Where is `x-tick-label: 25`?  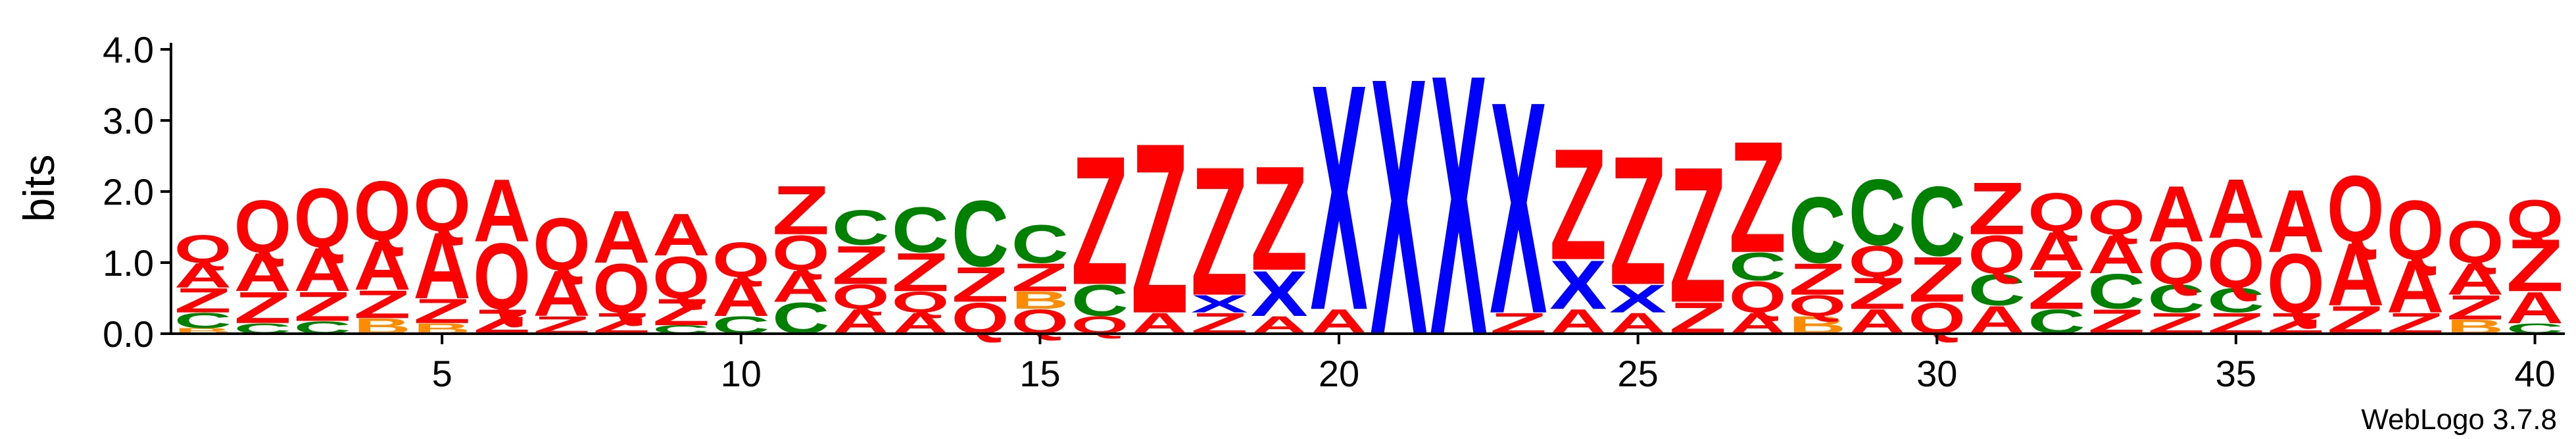
x-tick-label: 25 is located at coordinates (1638, 373).